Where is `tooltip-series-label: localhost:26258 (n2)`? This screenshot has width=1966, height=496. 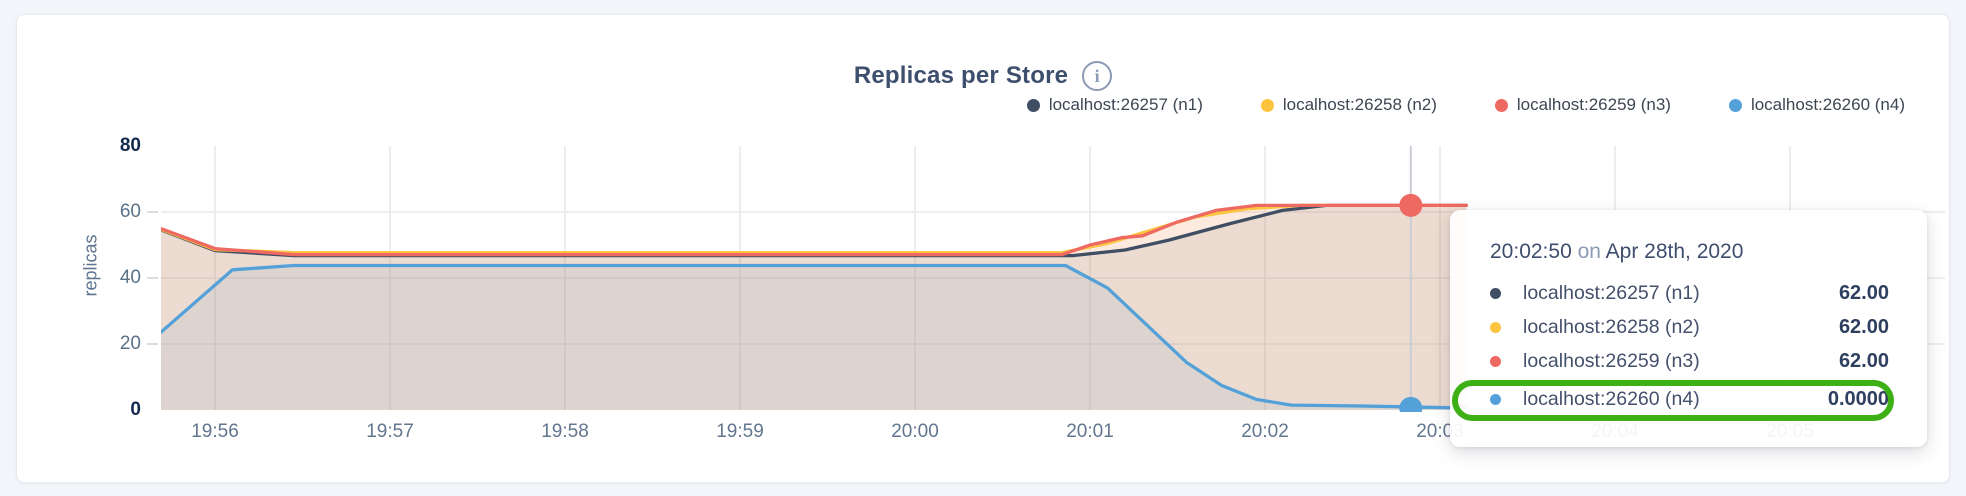 tooltip-series-label: localhost:26258 (n2) is located at coordinates (1611, 326).